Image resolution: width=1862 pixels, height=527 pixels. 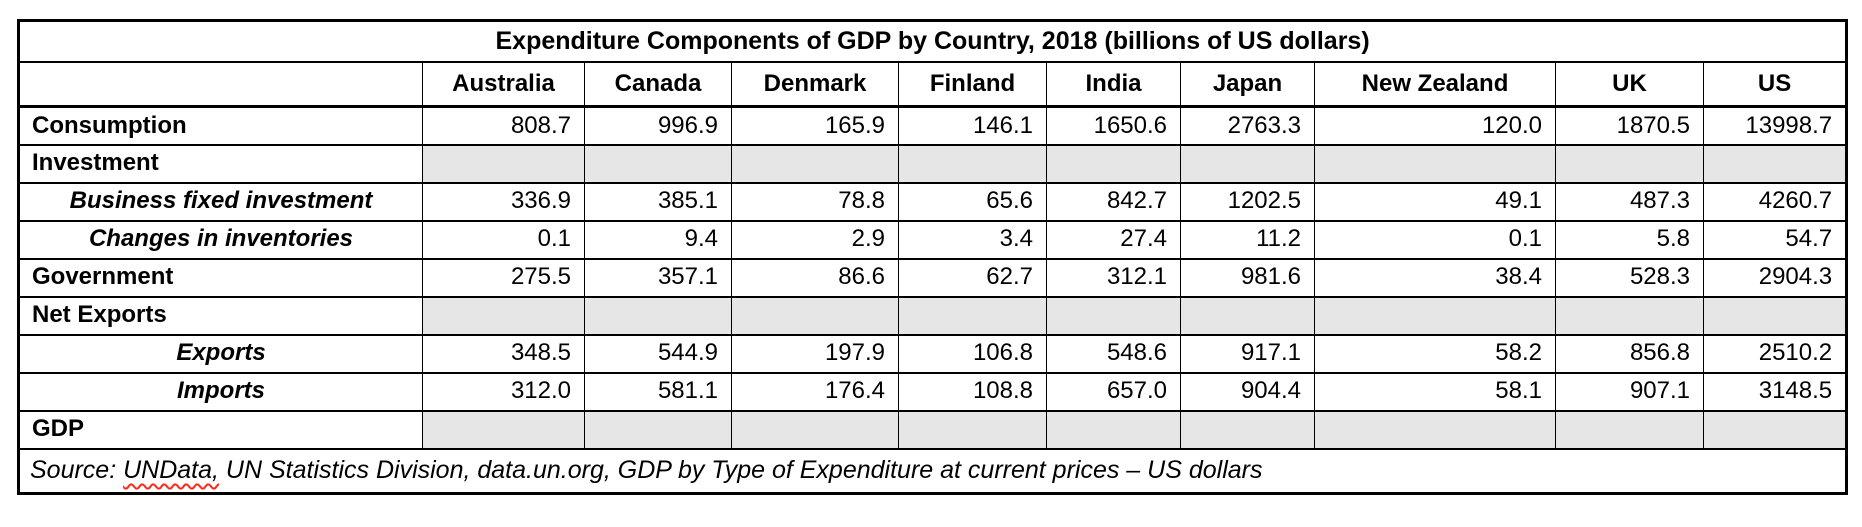 I want to click on table-row-investment: Investment, so click(x=933, y=163).